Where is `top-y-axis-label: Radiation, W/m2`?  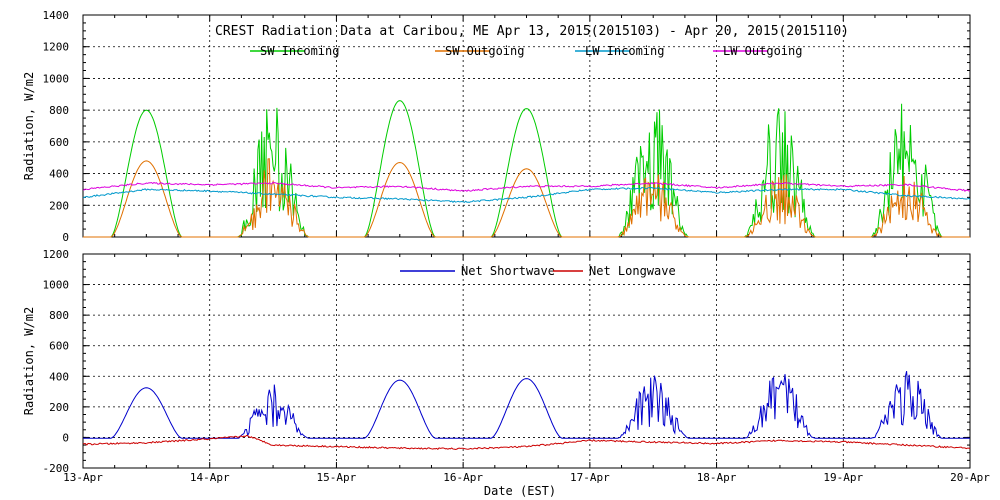 top-y-axis-label: Radiation, W/m2 is located at coordinates (29, 126).